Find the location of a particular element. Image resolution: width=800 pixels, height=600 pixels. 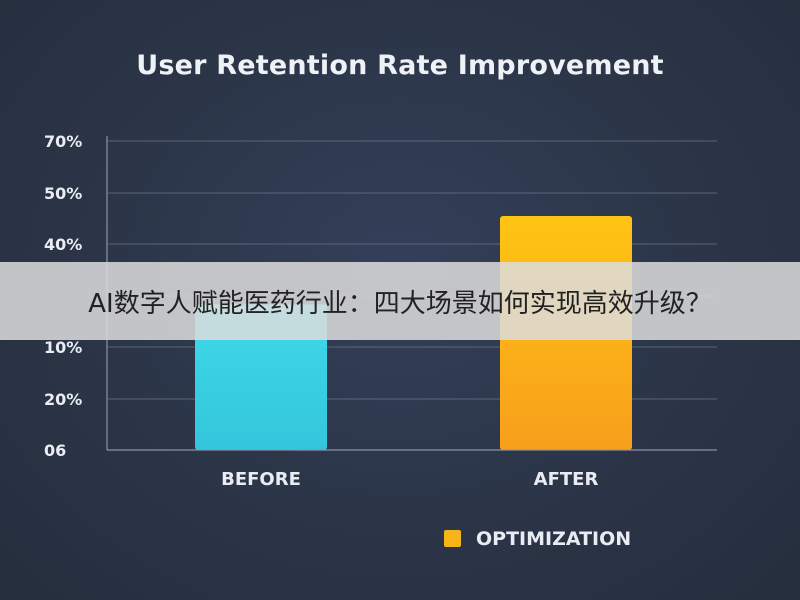

y-tick-label: 70% is located at coordinates (63, 141).